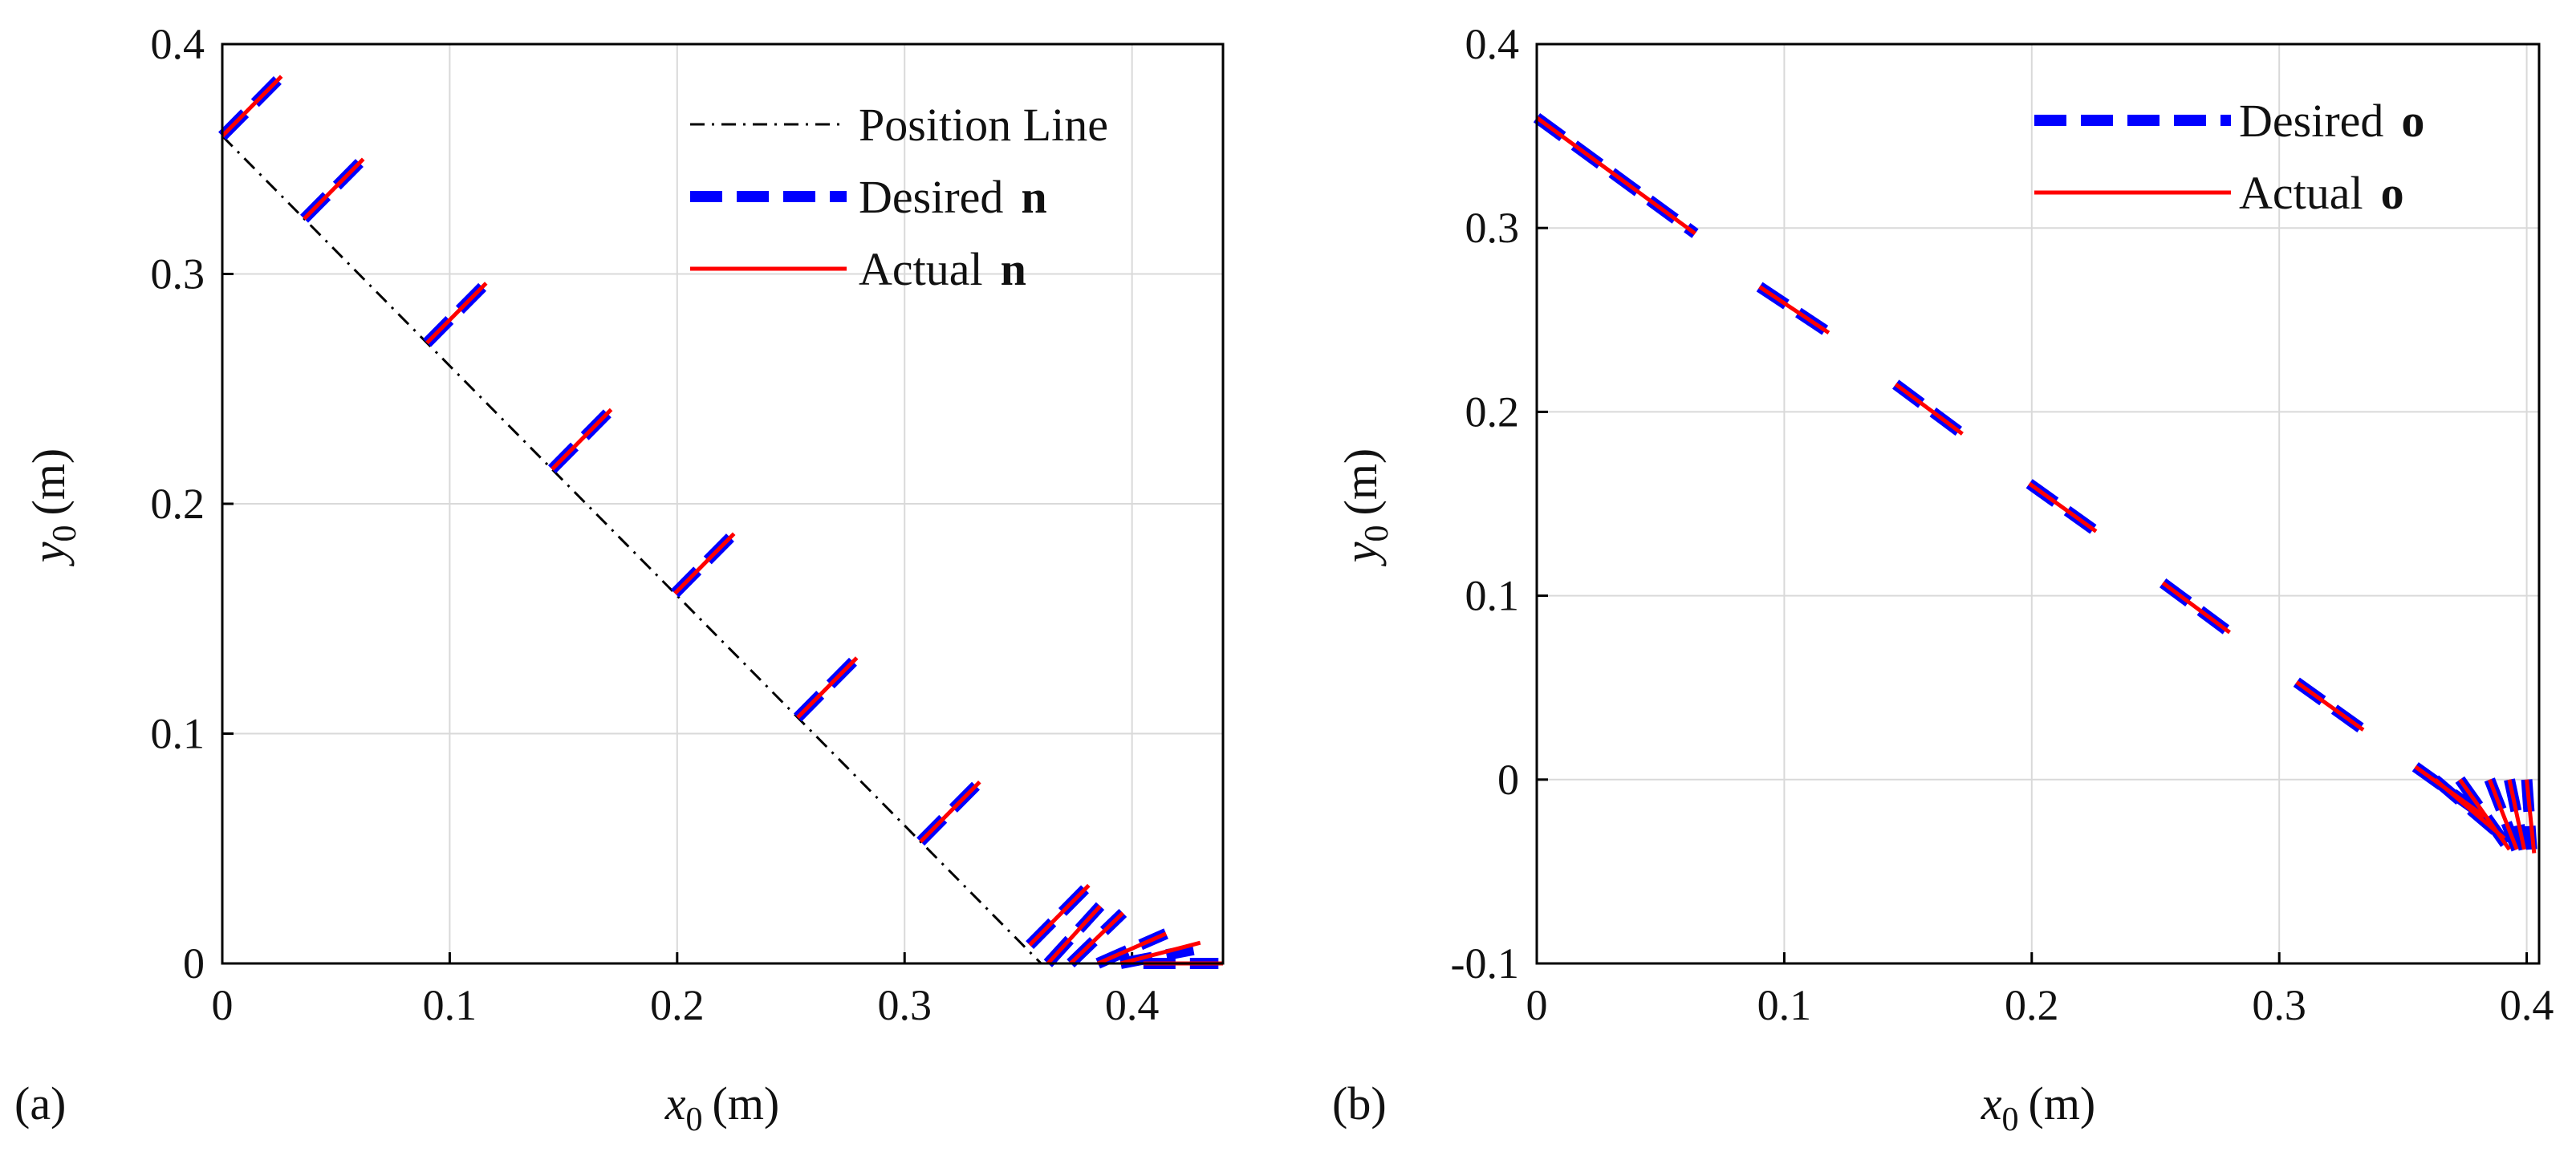 This screenshot has height=1164, width=2576. What do you see at coordinates (983, 125) in the screenshot?
I see `legend-position-line-label: Position Line` at bounding box center [983, 125].